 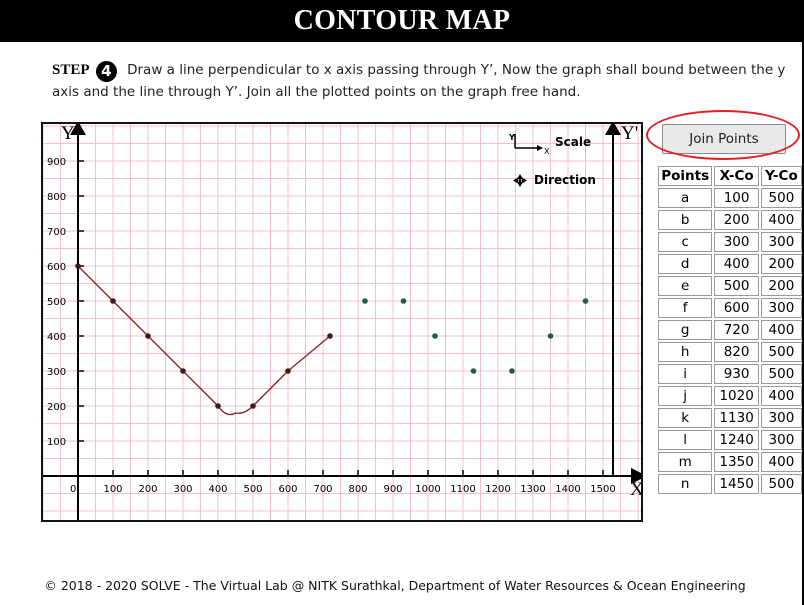 What do you see at coordinates (147, 489) in the screenshot?
I see `x-tick-label: 200` at bounding box center [147, 489].